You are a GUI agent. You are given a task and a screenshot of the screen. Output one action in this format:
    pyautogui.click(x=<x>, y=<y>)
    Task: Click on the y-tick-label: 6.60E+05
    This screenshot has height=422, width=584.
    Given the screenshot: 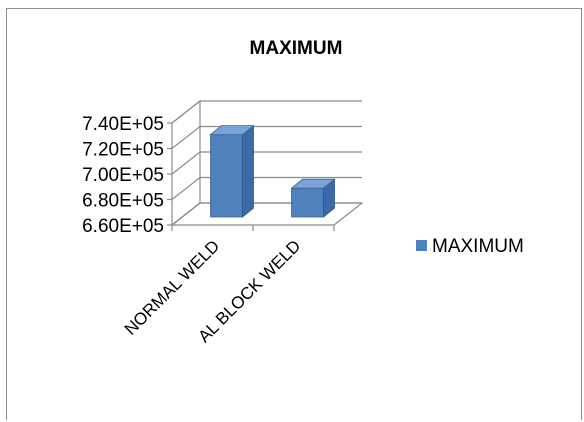 What is the action you would take?
    pyautogui.click(x=123, y=226)
    